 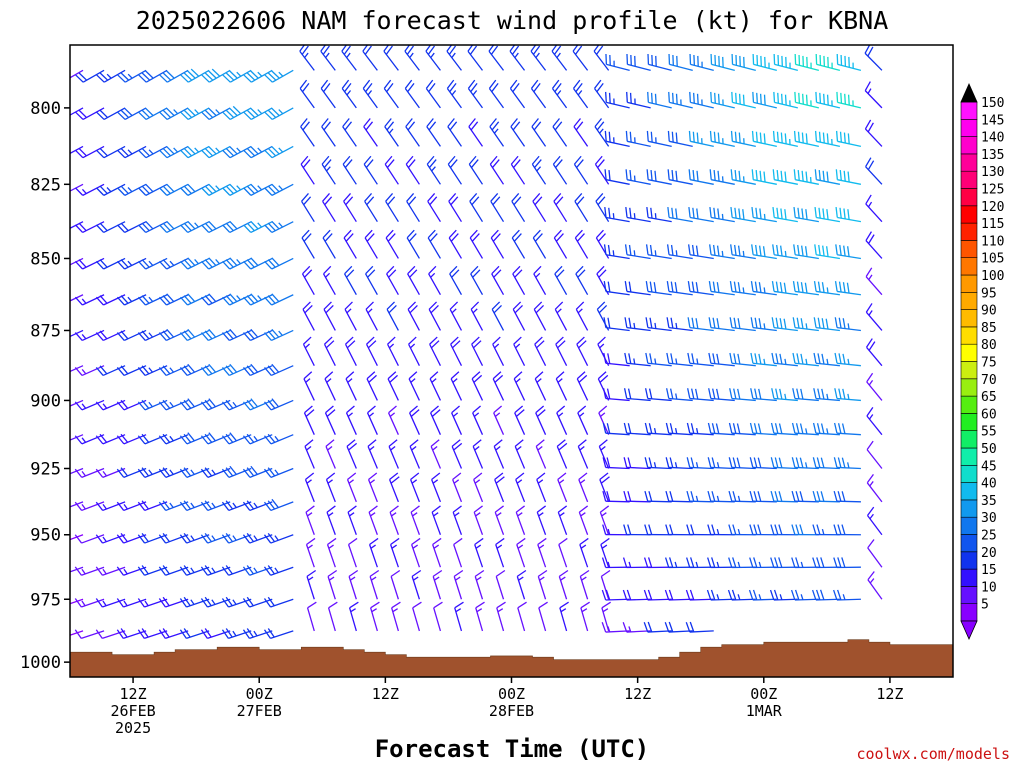 I want to click on colorbar-label: 55, so click(x=989, y=432).